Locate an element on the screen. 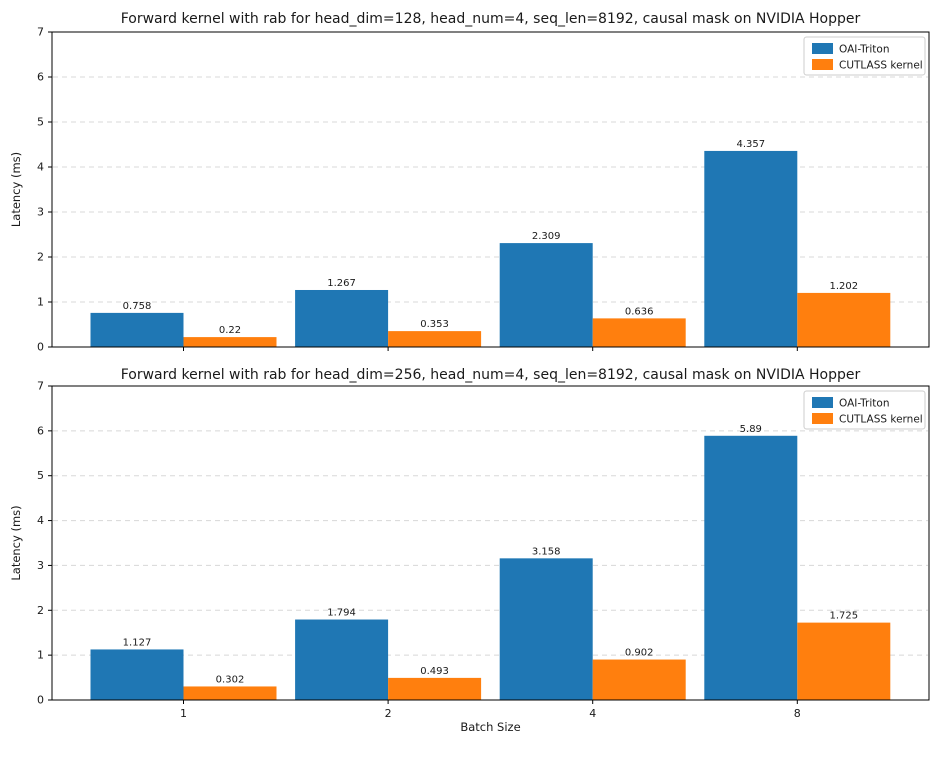 Image resolution: width=943 pixels, height=758 pixels. x-axis-label: Batch Size is located at coordinates (490, 727).